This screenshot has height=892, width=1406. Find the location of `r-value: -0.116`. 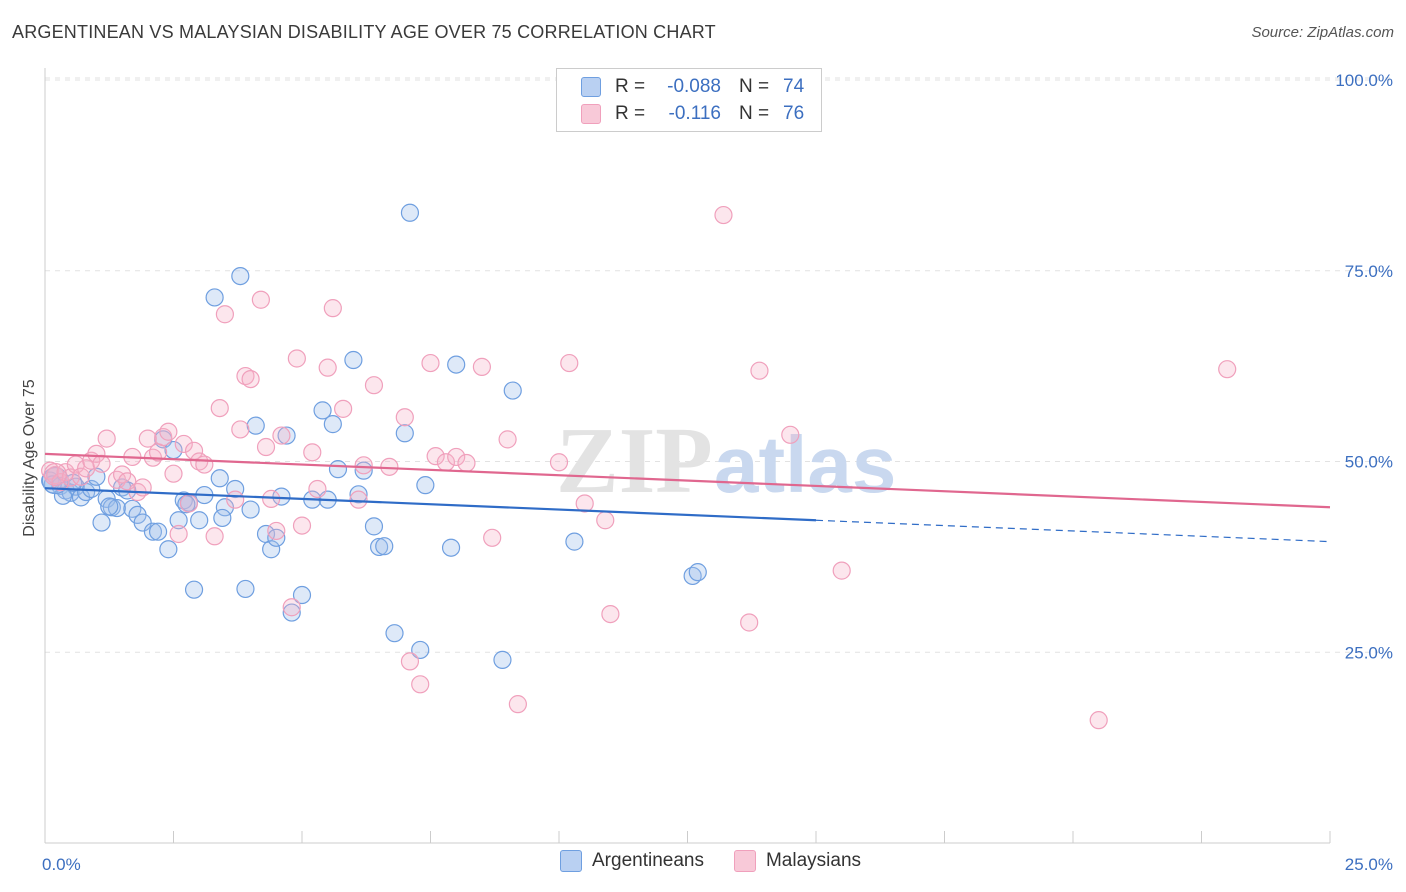

r-value: -0.116 is located at coordinates (694, 113).